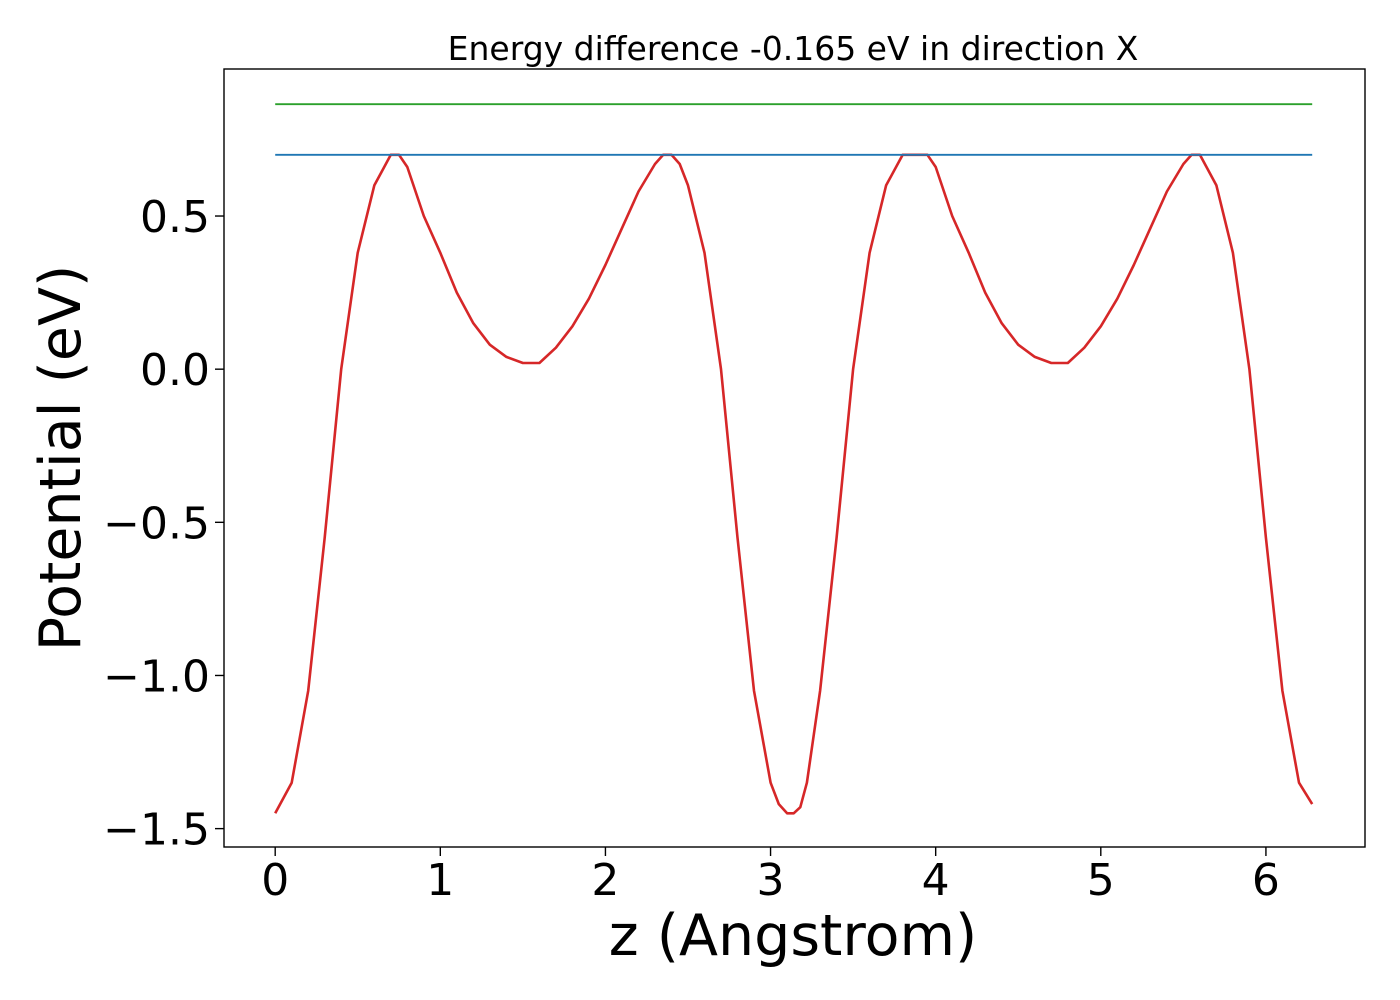  Describe the element at coordinates (156, 523) in the screenshot. I see `y-tick-label: −0.5` at that location.